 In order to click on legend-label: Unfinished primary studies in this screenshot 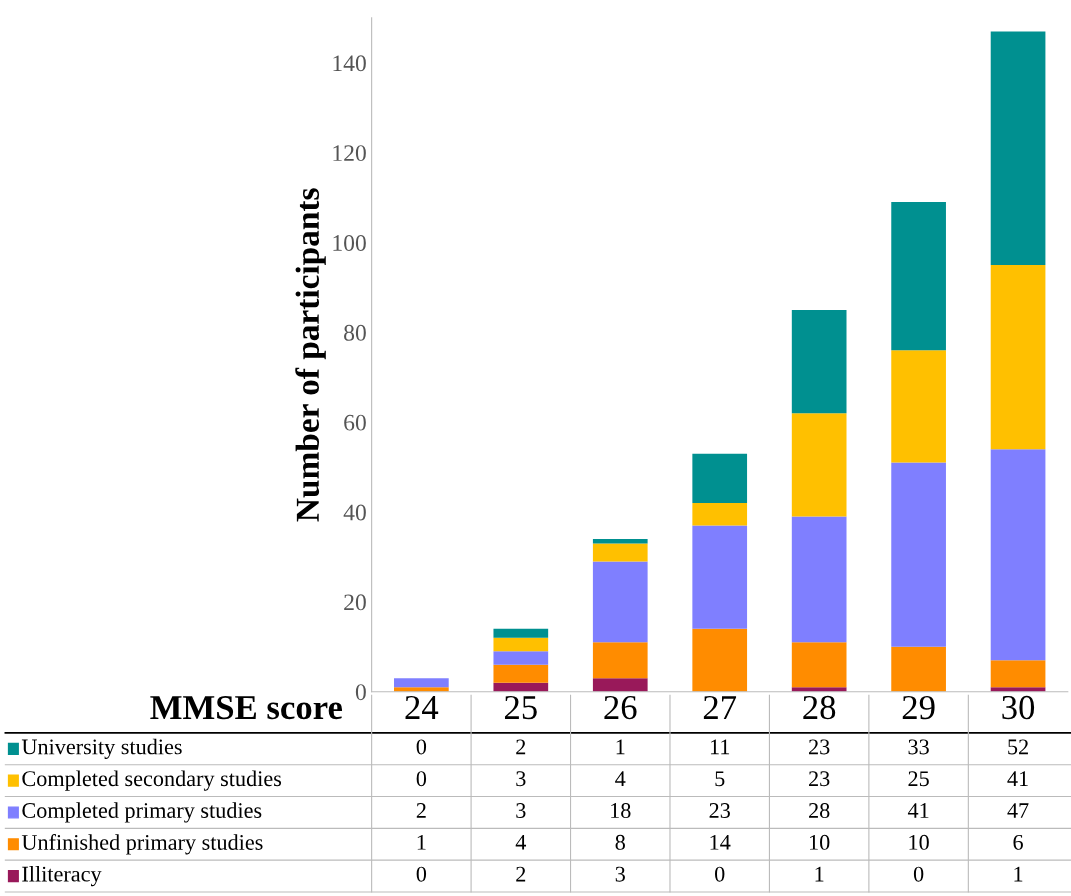, I will do `click(142, 844)`.